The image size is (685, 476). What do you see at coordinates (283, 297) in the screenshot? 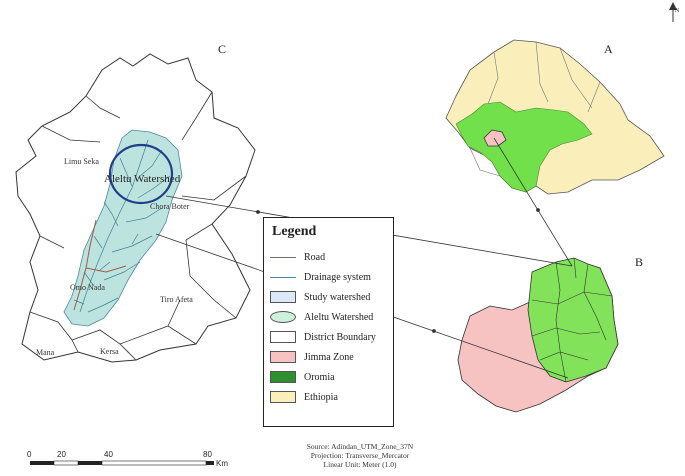
I see `study-watershed-swatch` at bounding box center [283, 297].